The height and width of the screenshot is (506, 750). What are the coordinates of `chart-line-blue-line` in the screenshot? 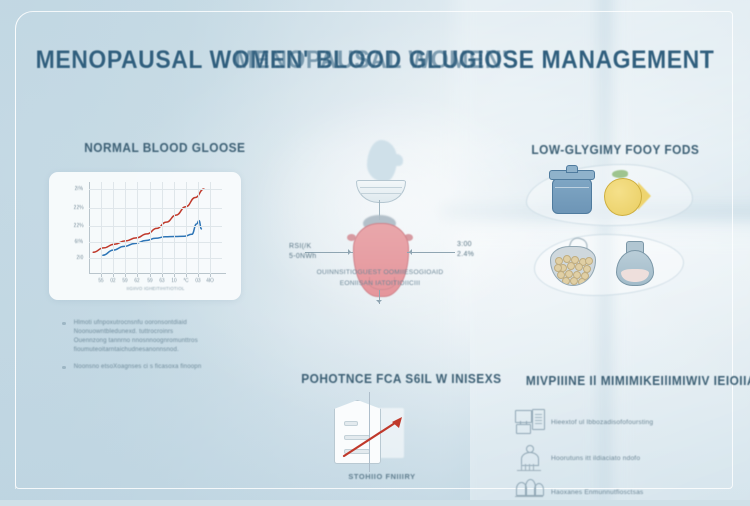 It's located at (152, 237).